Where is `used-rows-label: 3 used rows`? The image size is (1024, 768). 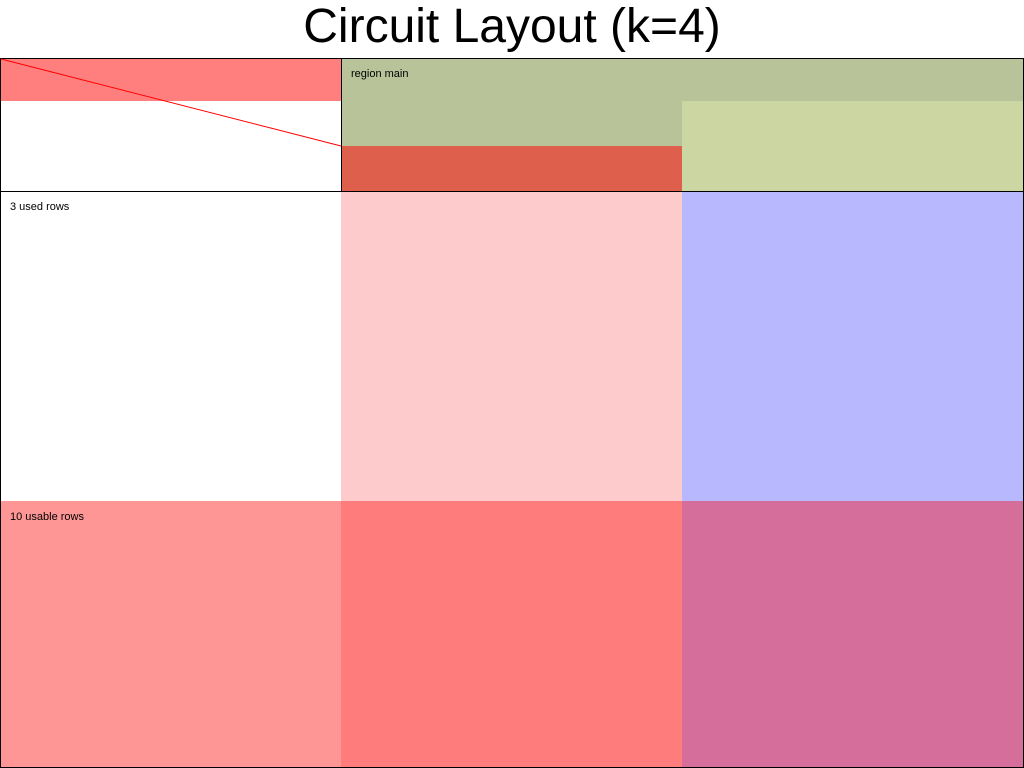 used-rows-label: 3 used rows is located at coordinates (40, 207).